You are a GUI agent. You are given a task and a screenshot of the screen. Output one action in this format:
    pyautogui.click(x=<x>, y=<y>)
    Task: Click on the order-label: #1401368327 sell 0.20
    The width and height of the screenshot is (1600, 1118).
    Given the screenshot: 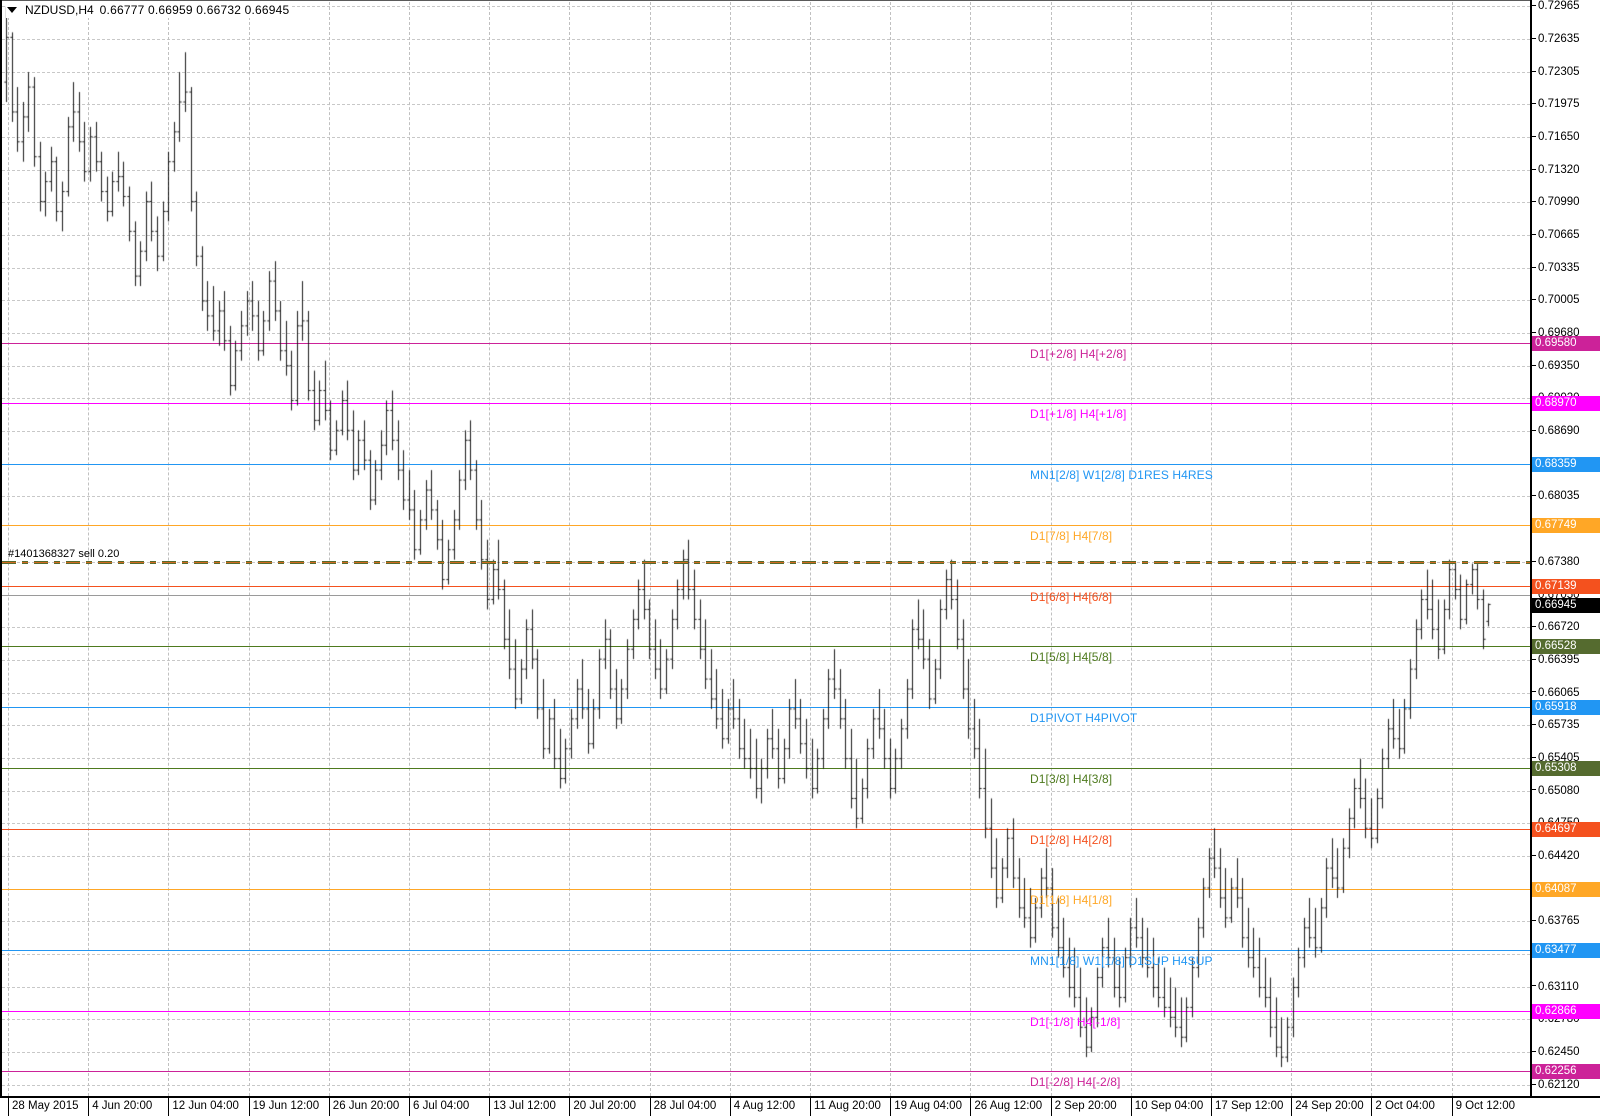 What is the action you would take?
    pyautogui.click(x=64, y=553)
    